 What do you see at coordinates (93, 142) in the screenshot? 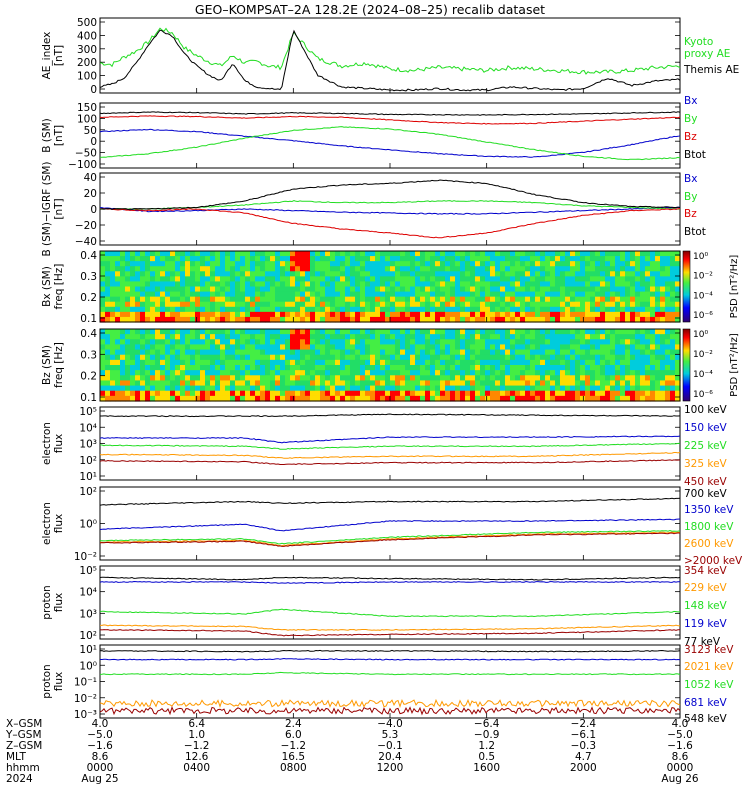
I see `y-tick-label: 0` at bounding box center [93, 142].